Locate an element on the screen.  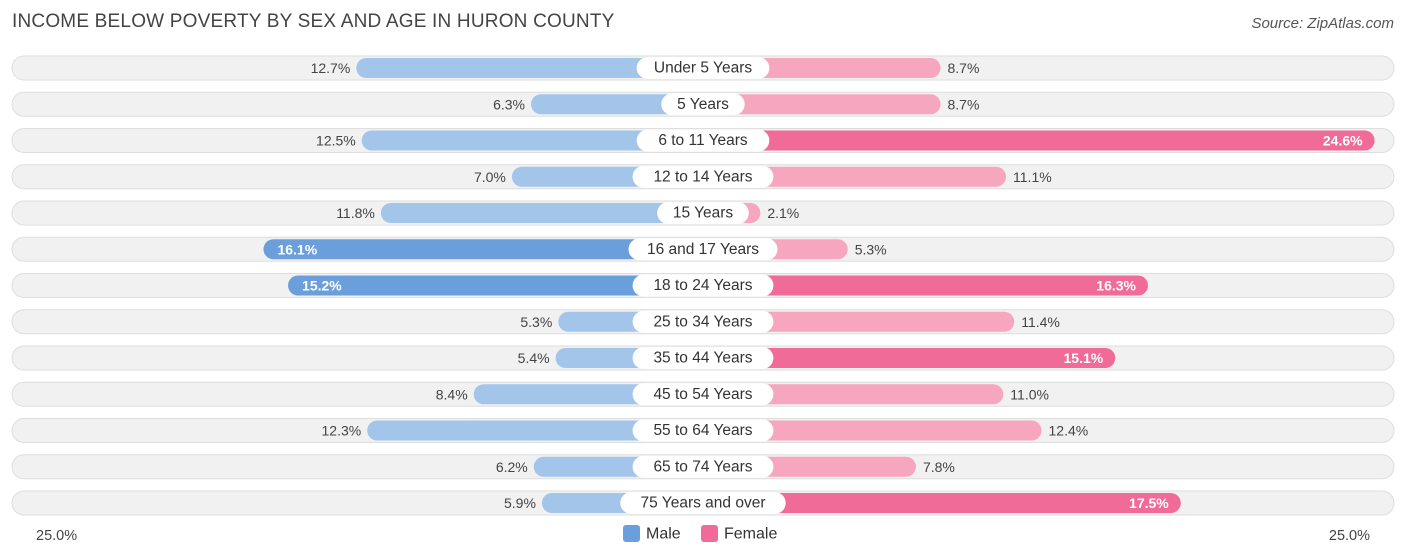
female-value-label: 11.4% is located at coordinates (1040, 322).